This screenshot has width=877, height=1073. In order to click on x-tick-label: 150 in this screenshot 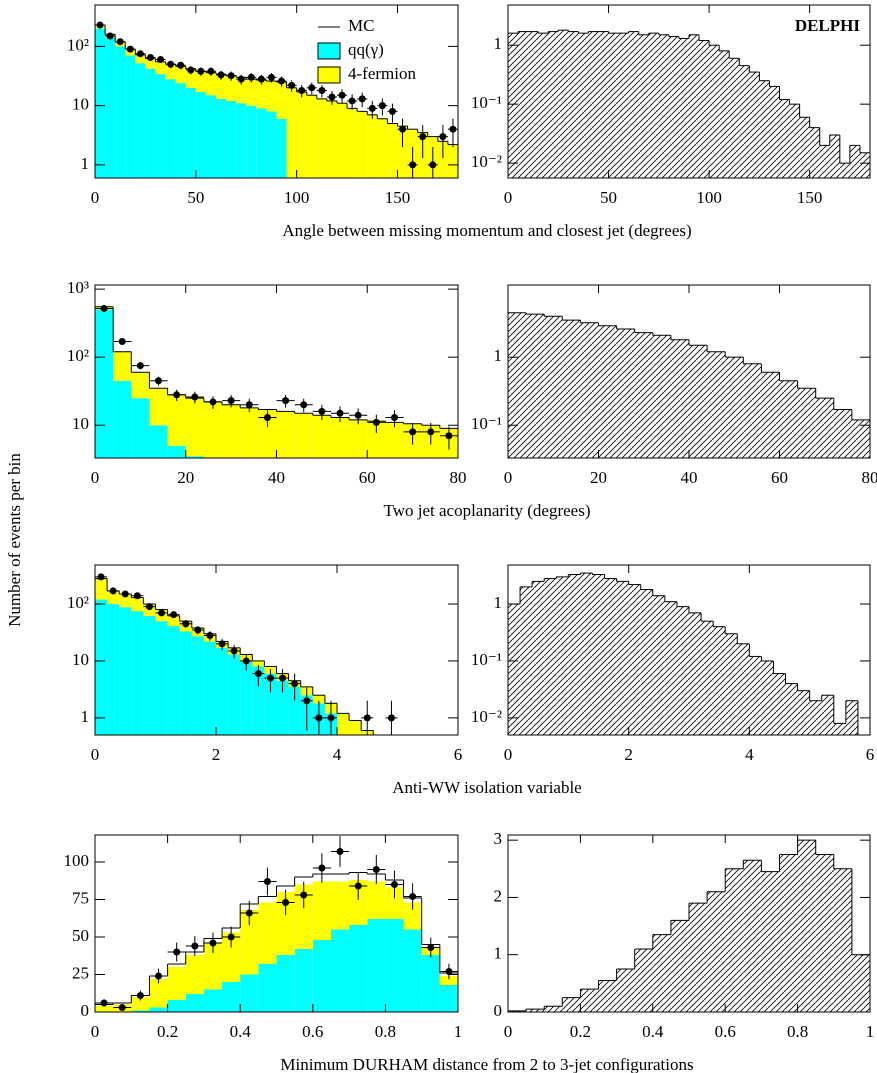, I will do `click(810, 197)`.